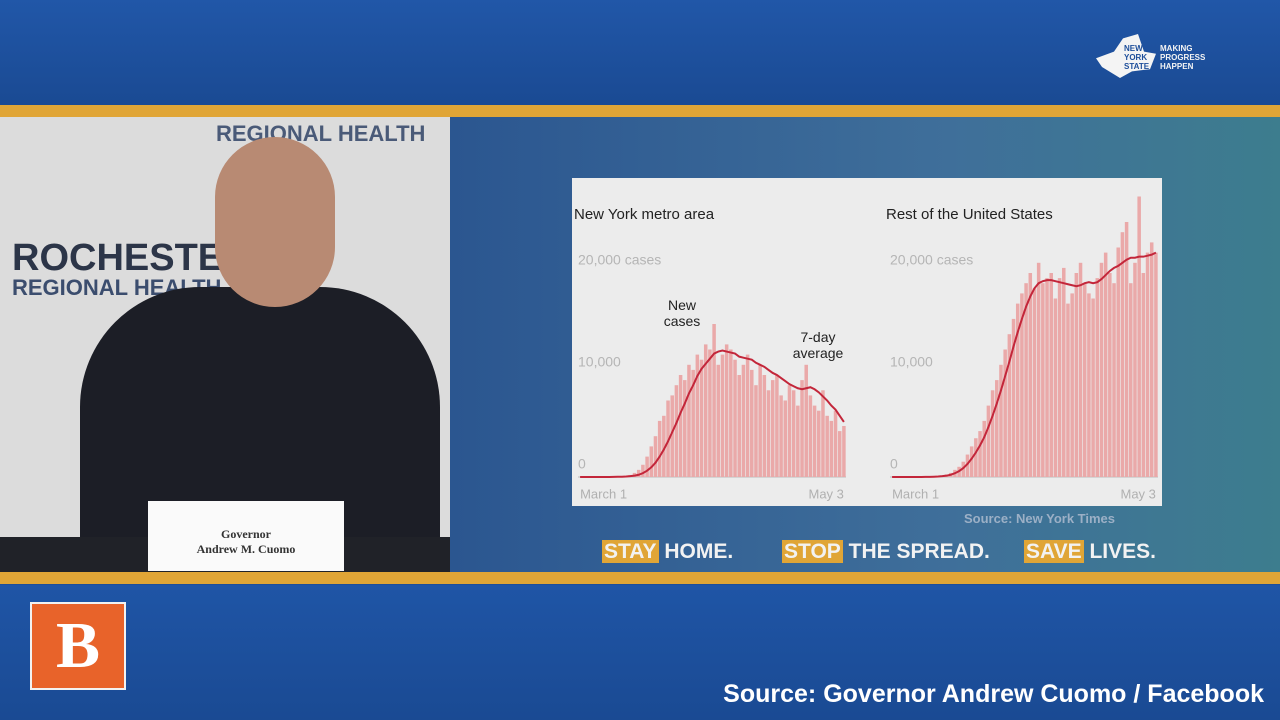 The width and height of the screenshot is (1280, 720). What do you see at coordinates (682, 313) in the screenshot?
I see `annotation: New cases` at bounding box center [682, 313].